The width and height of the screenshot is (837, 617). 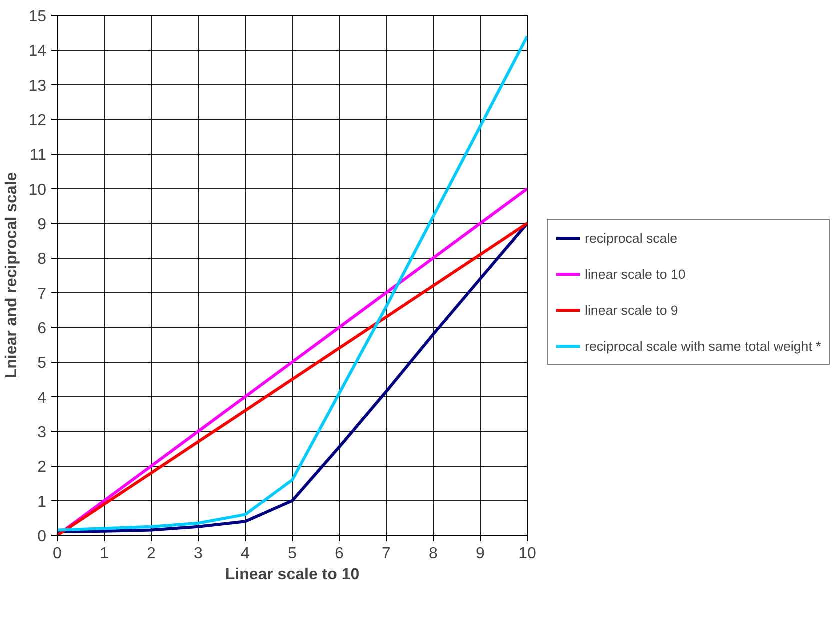 I want to click on legend-label: reciprocal scale, so click(x=631, y=238).